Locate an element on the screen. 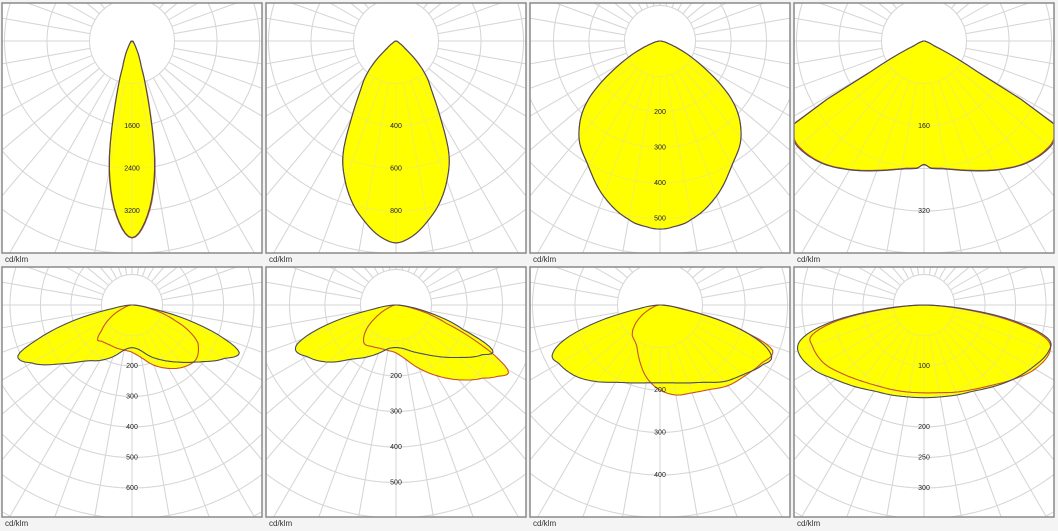 The height and width of the screenshot is (531, 1058). ring-label: 1600 is located at coordinates (132, 126).